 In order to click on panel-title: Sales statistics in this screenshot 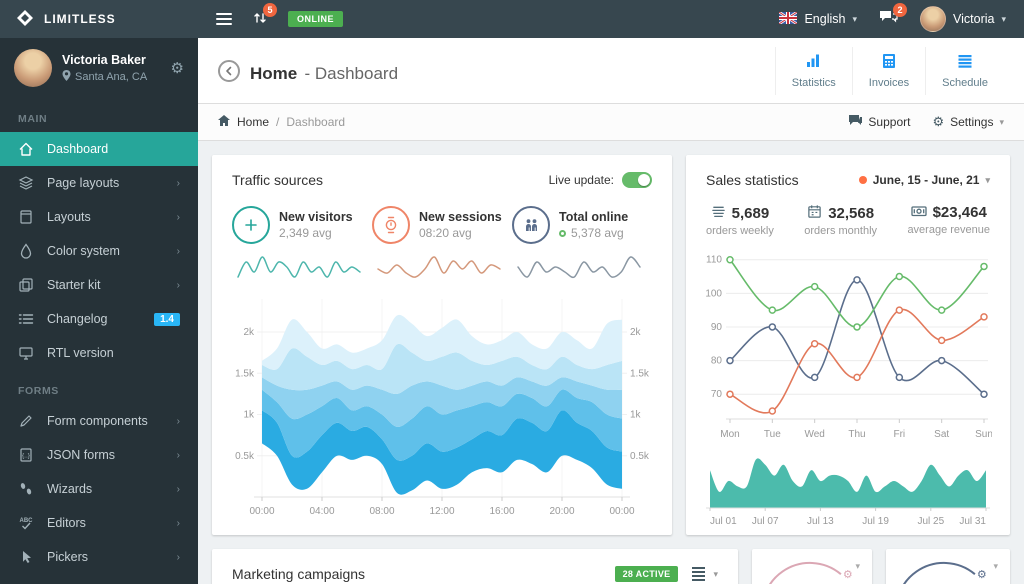, I will do `click(752, 180)`.